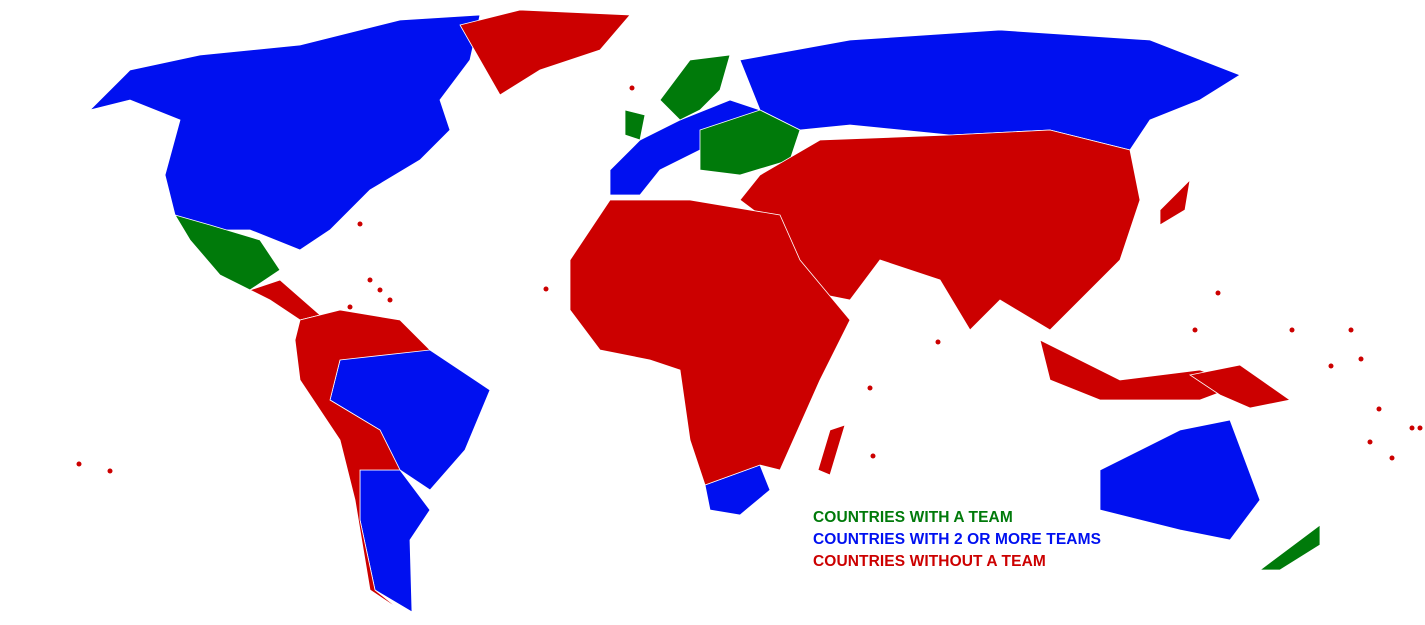  I want to click on region-australia, so click(1180, 480).